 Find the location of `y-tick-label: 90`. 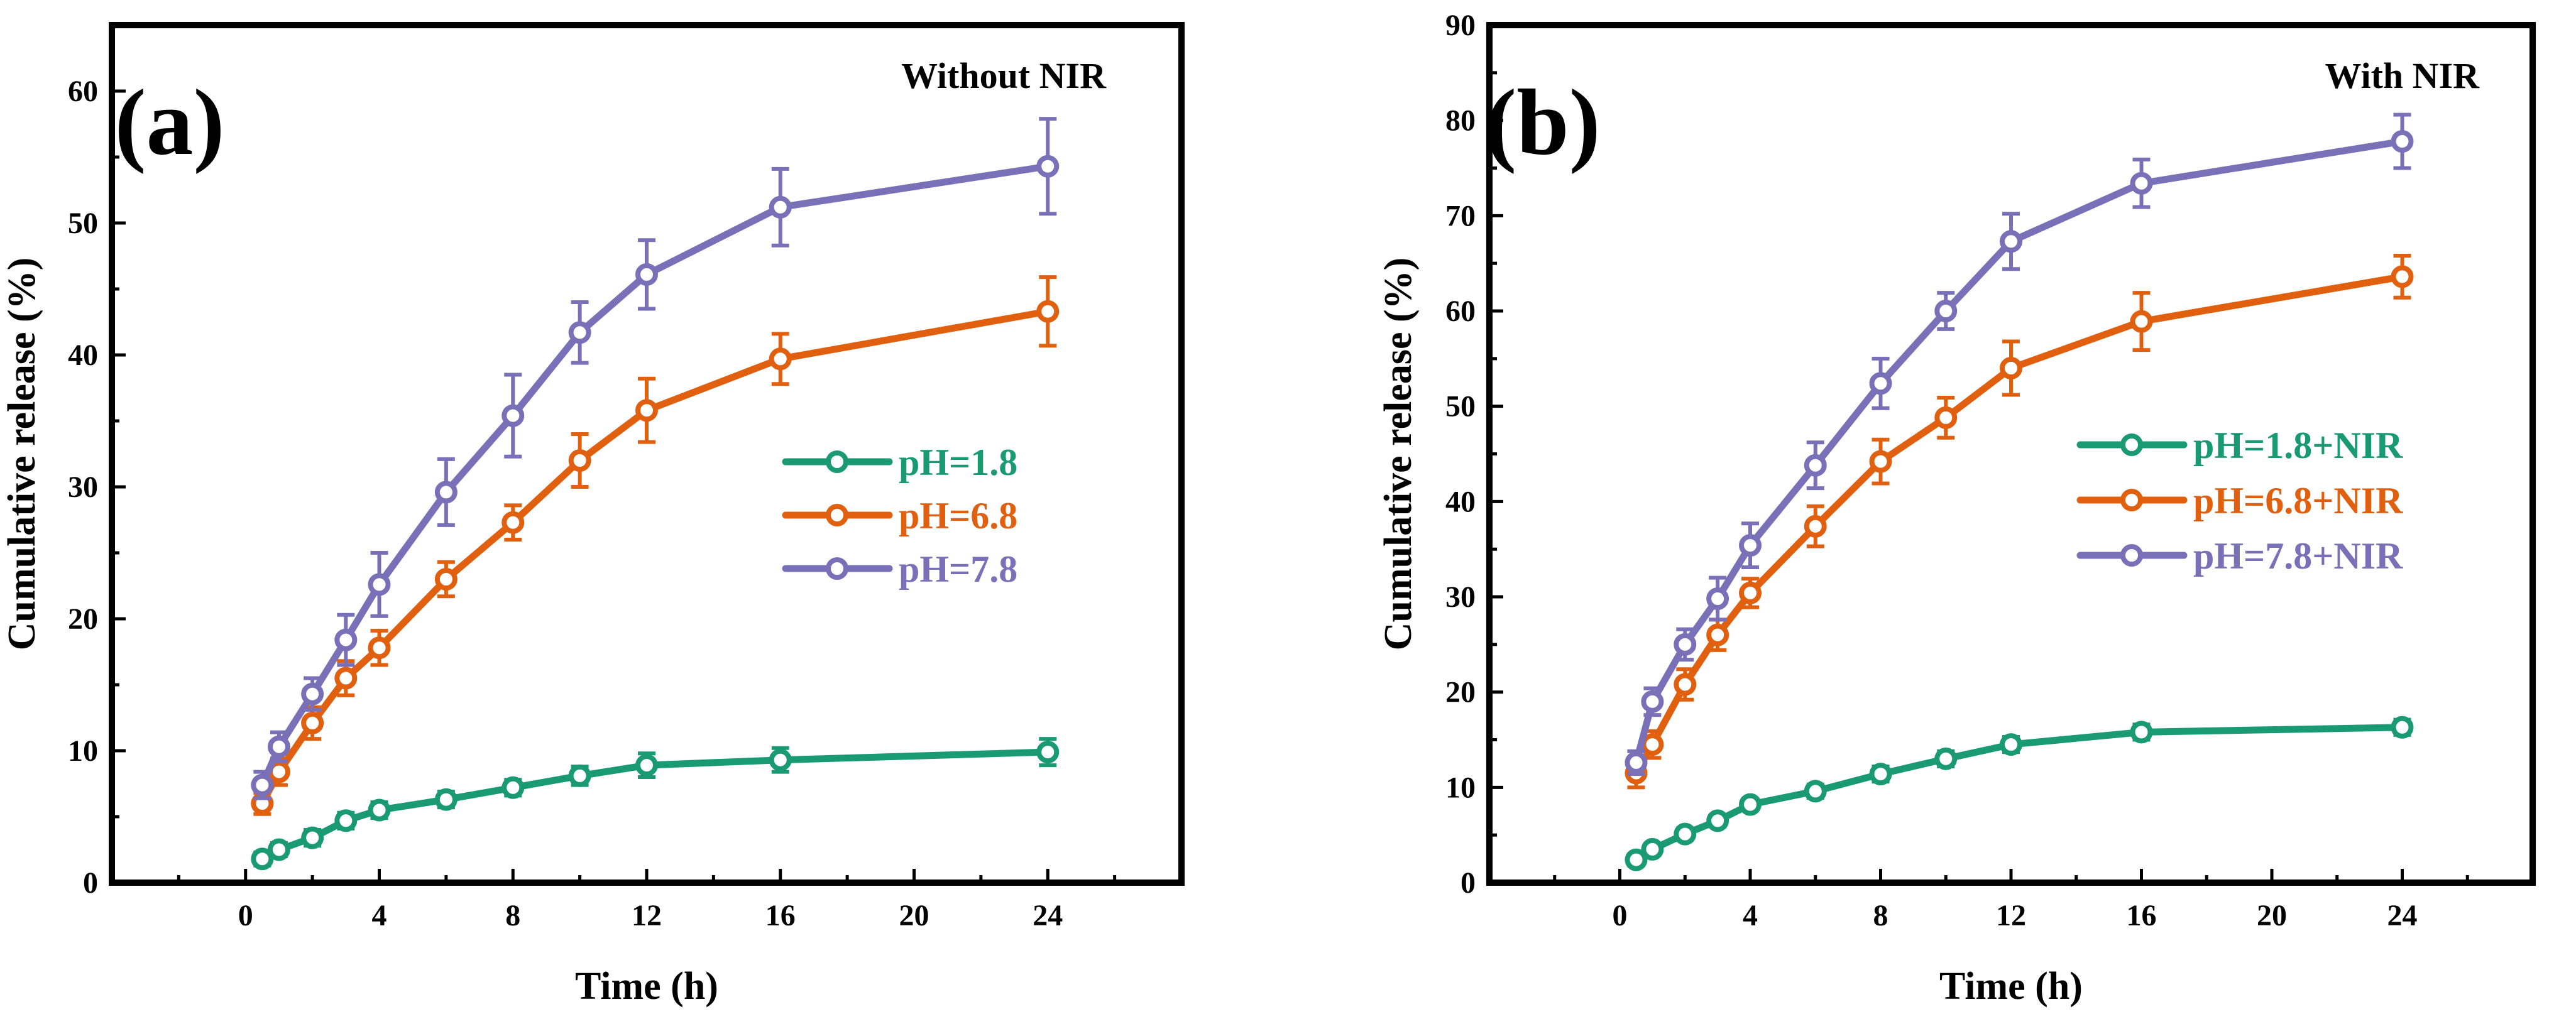

y-tick-label: 90 is located at coordinates (1461, 25).